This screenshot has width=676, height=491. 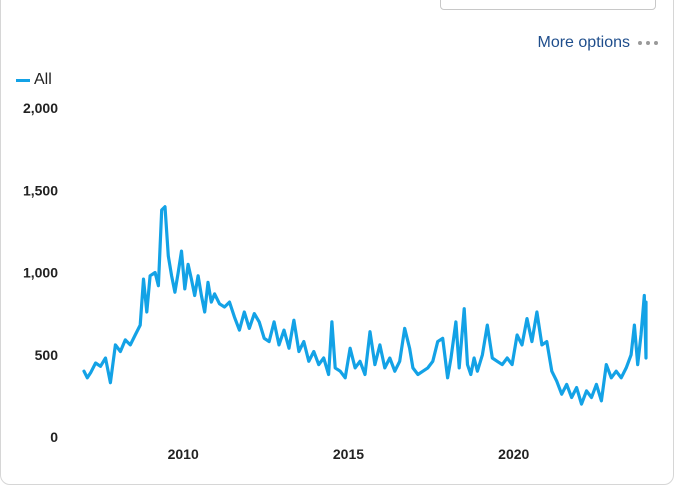 What do you see at coordinates (40, 108) in the screenshot?
I see `y-tick-label: 2,000` at bounding box center [40, 108].